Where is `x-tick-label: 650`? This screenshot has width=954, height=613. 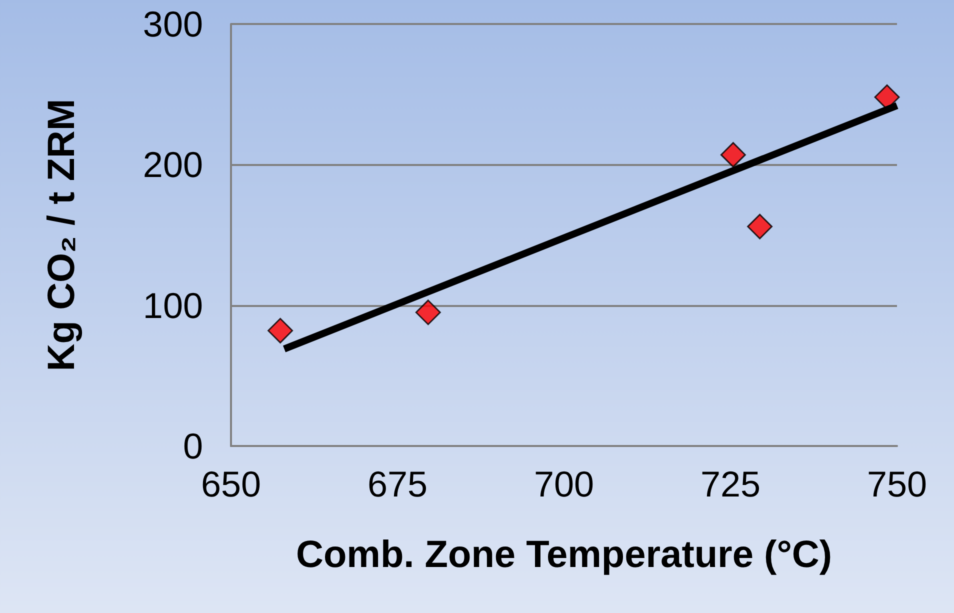 x-tick-label: 650 is located at coordinates (231, 484).